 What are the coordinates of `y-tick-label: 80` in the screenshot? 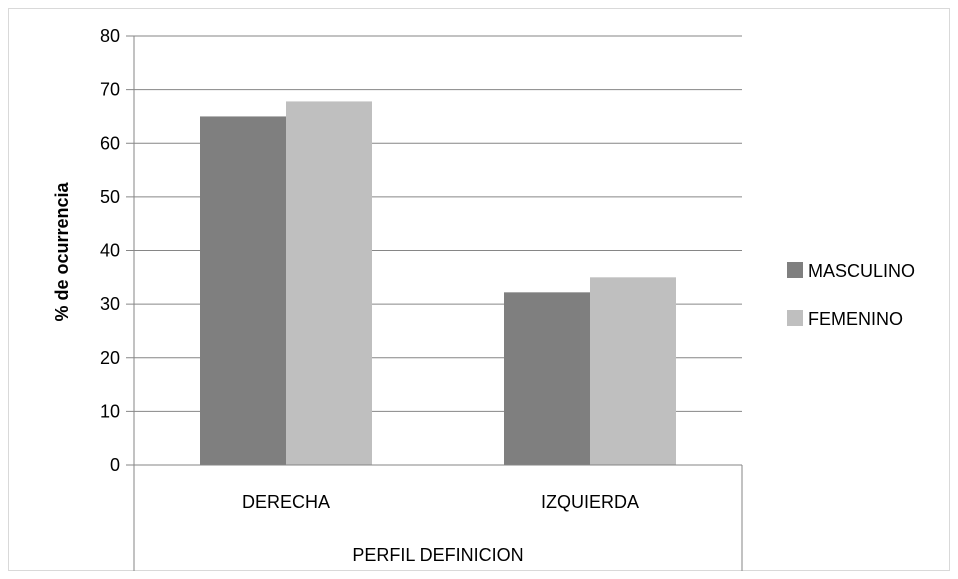 It's located at (110, 36).